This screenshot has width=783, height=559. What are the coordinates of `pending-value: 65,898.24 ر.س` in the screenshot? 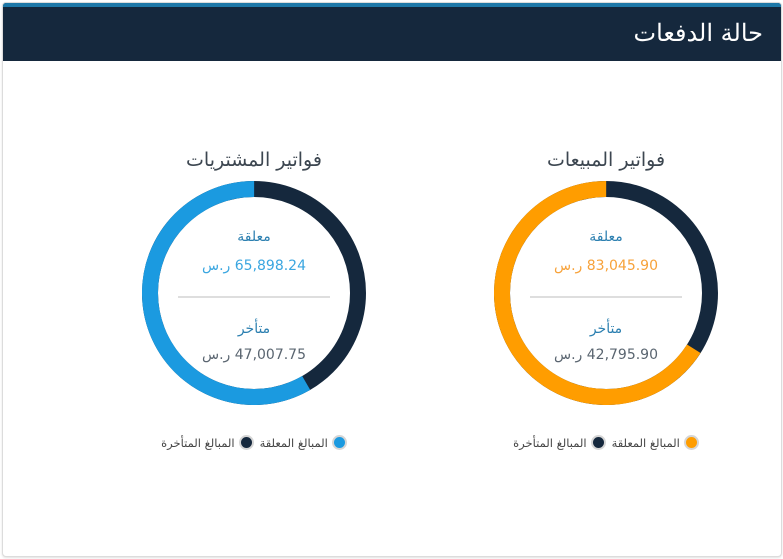 It's located at (254, 266).